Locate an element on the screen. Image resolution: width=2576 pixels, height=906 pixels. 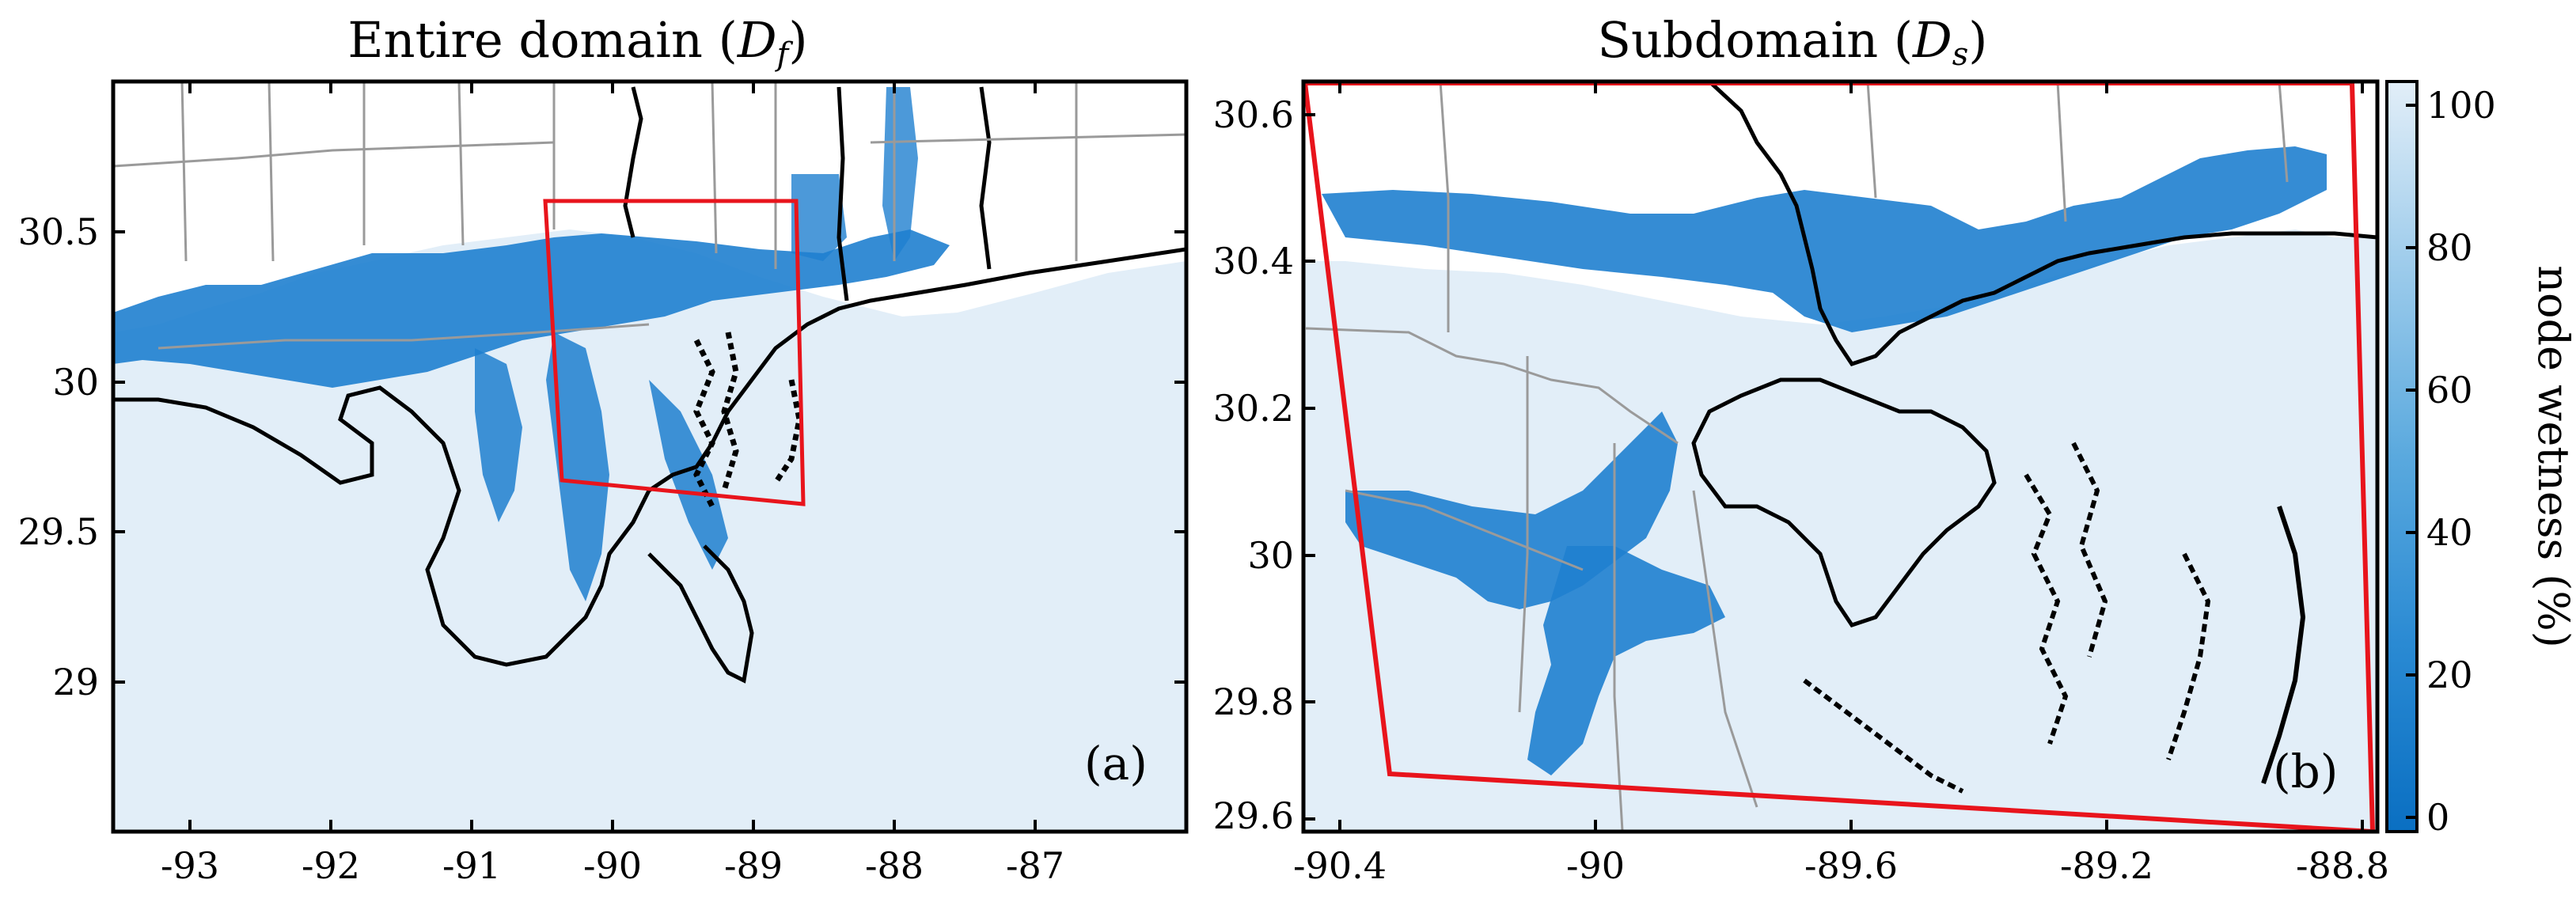
colorbar-label: node wetness (%) is located at coordinates (2552, 456).